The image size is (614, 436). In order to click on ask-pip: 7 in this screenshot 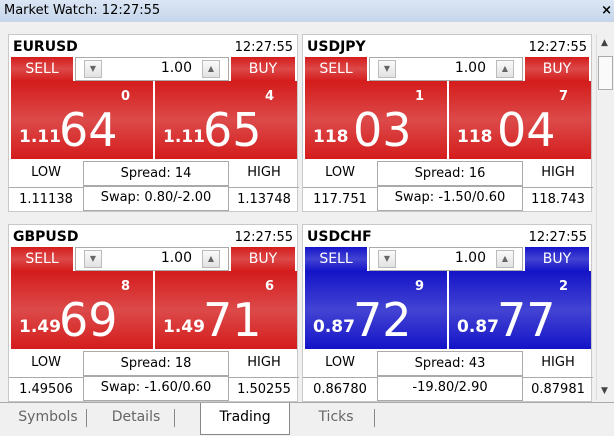, I will do `click(564, 96)`.